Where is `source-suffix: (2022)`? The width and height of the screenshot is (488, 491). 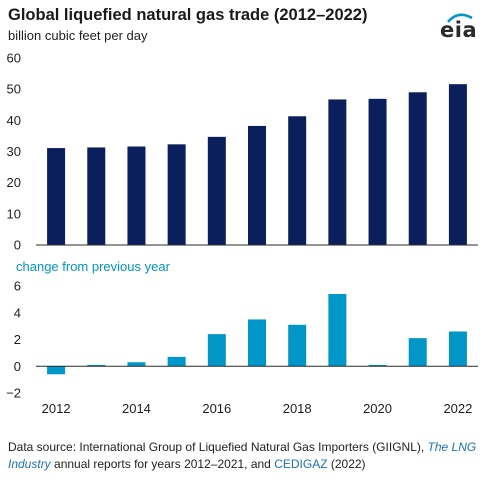 source-suffix: (2022) is located at coordinates (346, 464).